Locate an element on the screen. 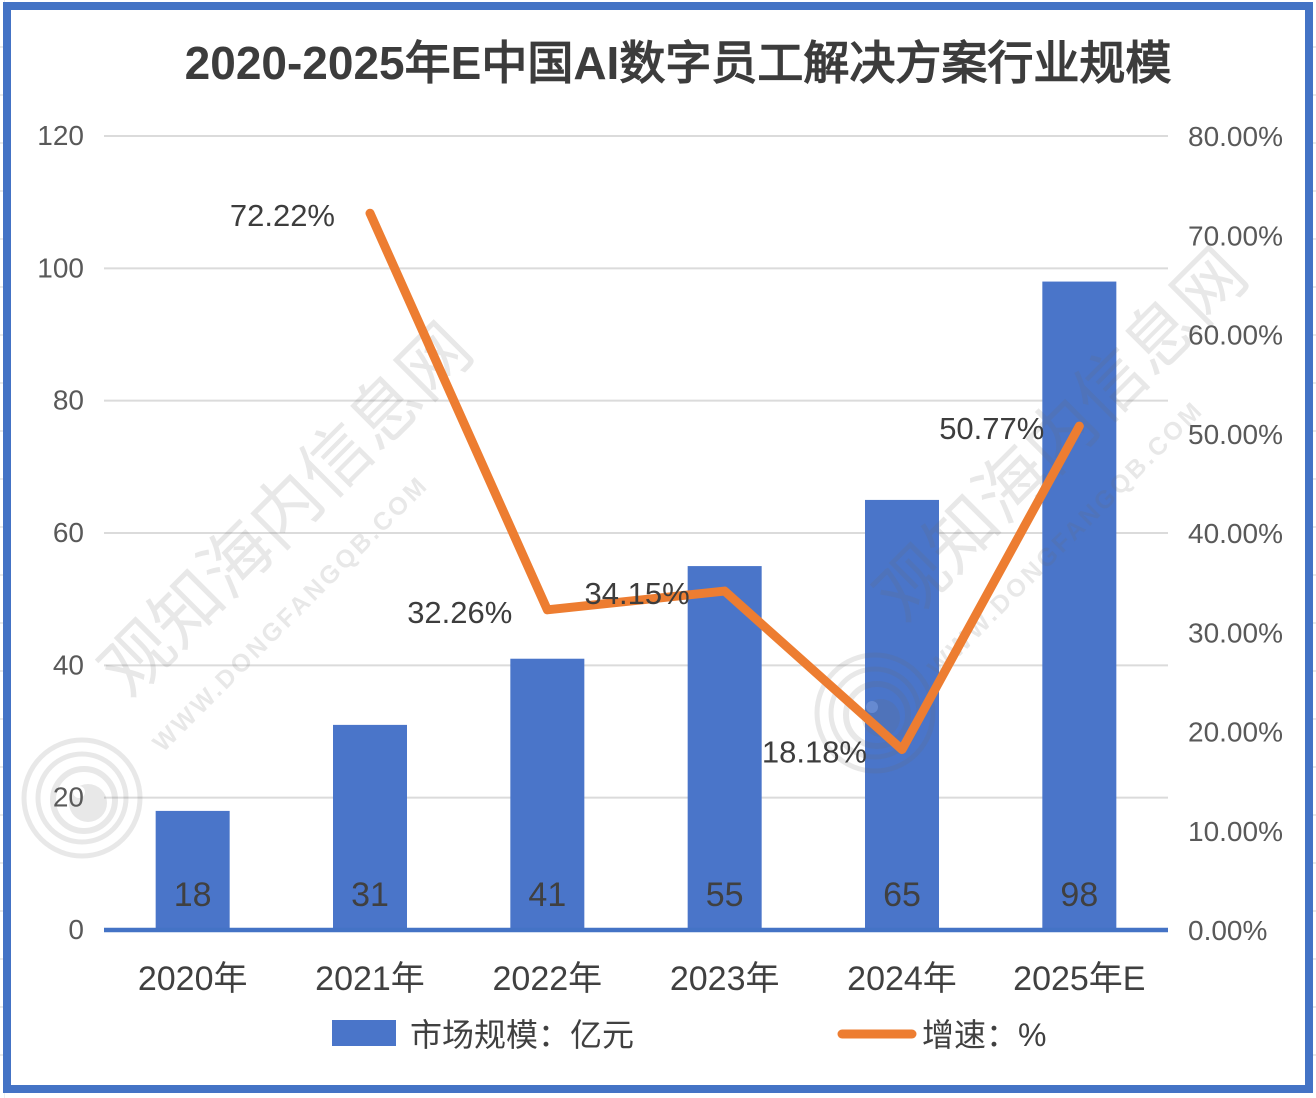 The width and height of the screenshot is (1316, 1098). bar-value-label: 31 is located at coordinates (370, 895).